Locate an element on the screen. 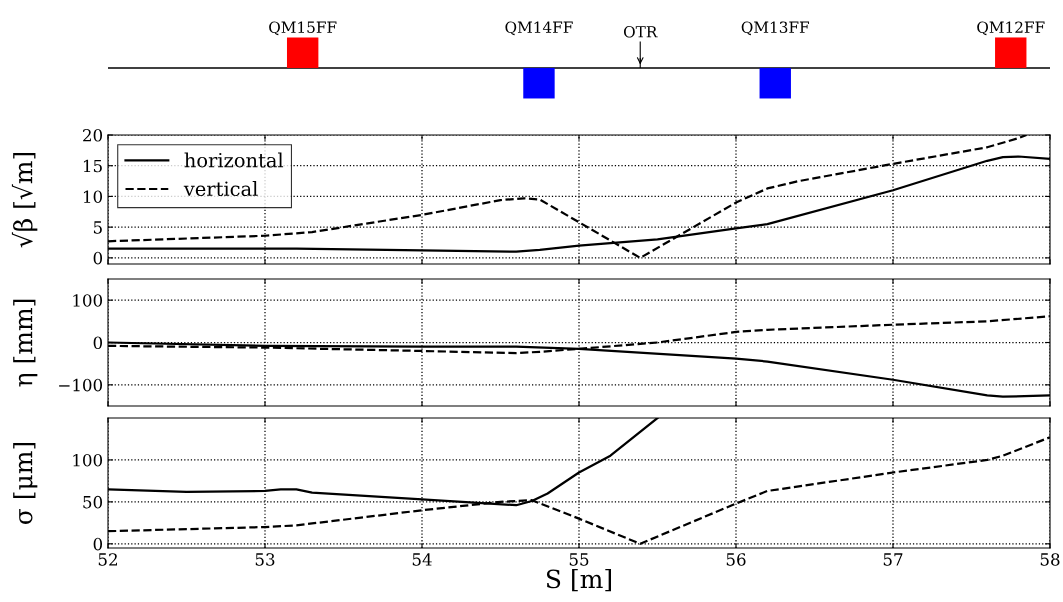  x-tick-label: 57 is located at coordinates (893, 559).